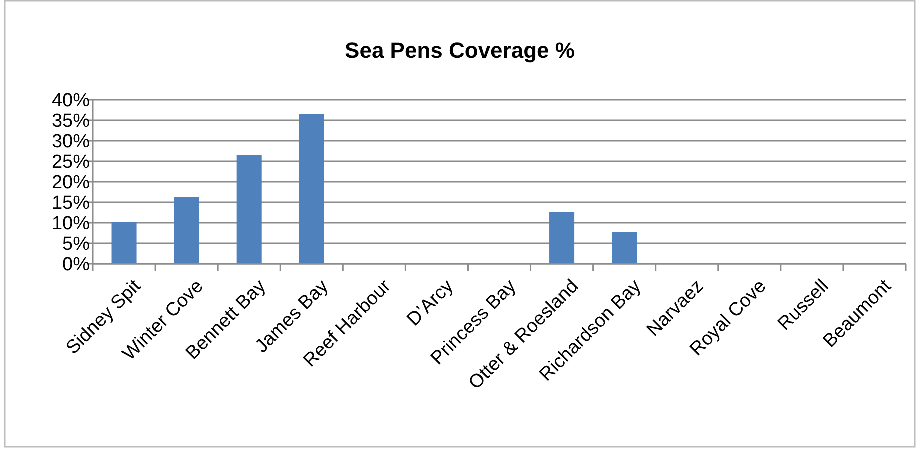 The width and height of the screenshot is (921, 449). What do you see at coordinates (71, 163) in the screenshot?
I see `y-tick-label: 25%` at bounding box center [71, 163].